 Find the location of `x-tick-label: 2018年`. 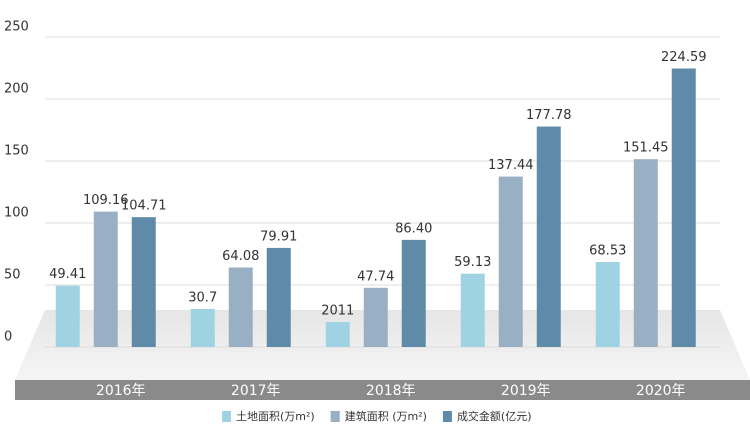

x-tick-label: 2018年 is located at coordinates (391, 391).